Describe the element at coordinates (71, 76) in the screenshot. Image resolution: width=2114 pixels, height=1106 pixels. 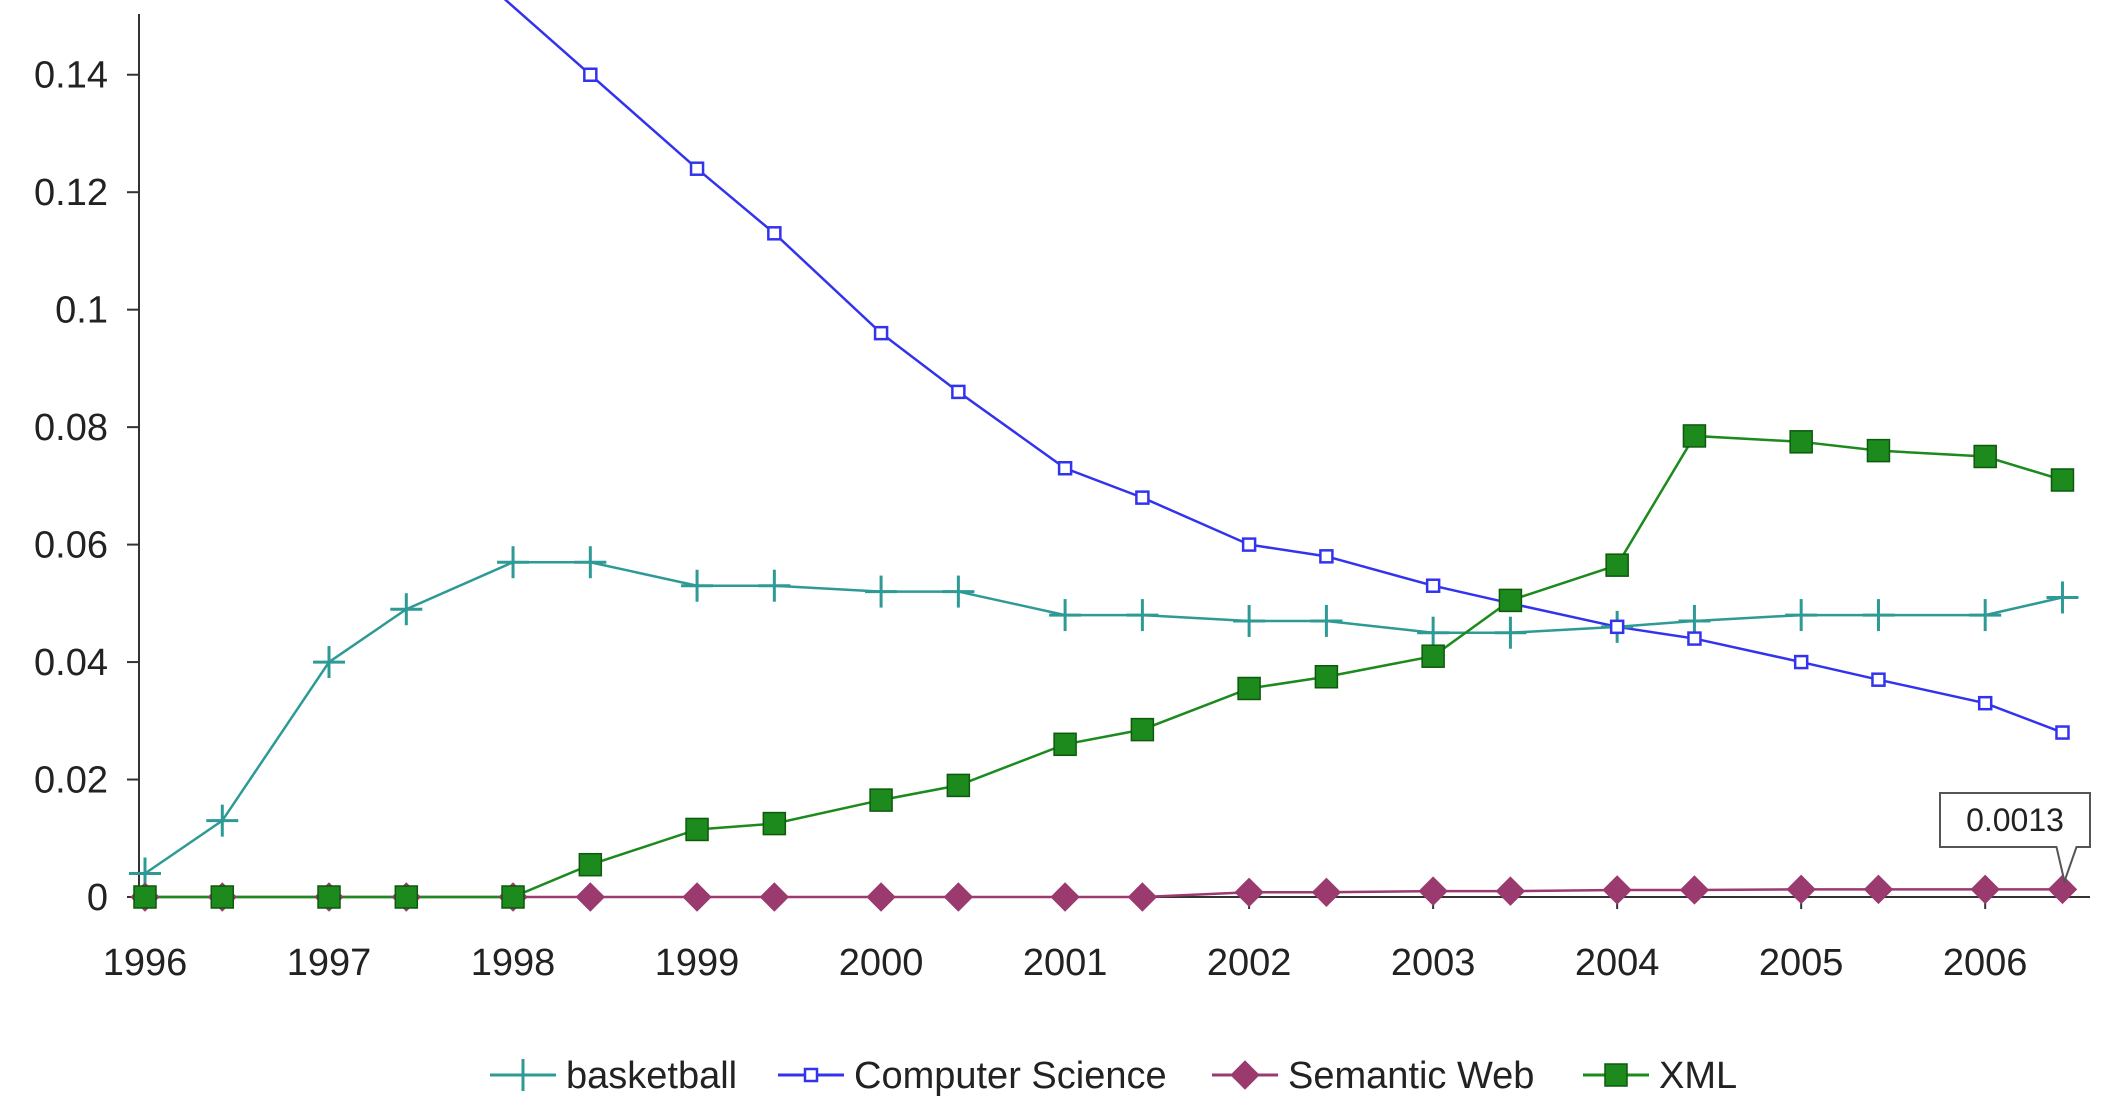
I see `y-tick-label: 0.14` at that location.